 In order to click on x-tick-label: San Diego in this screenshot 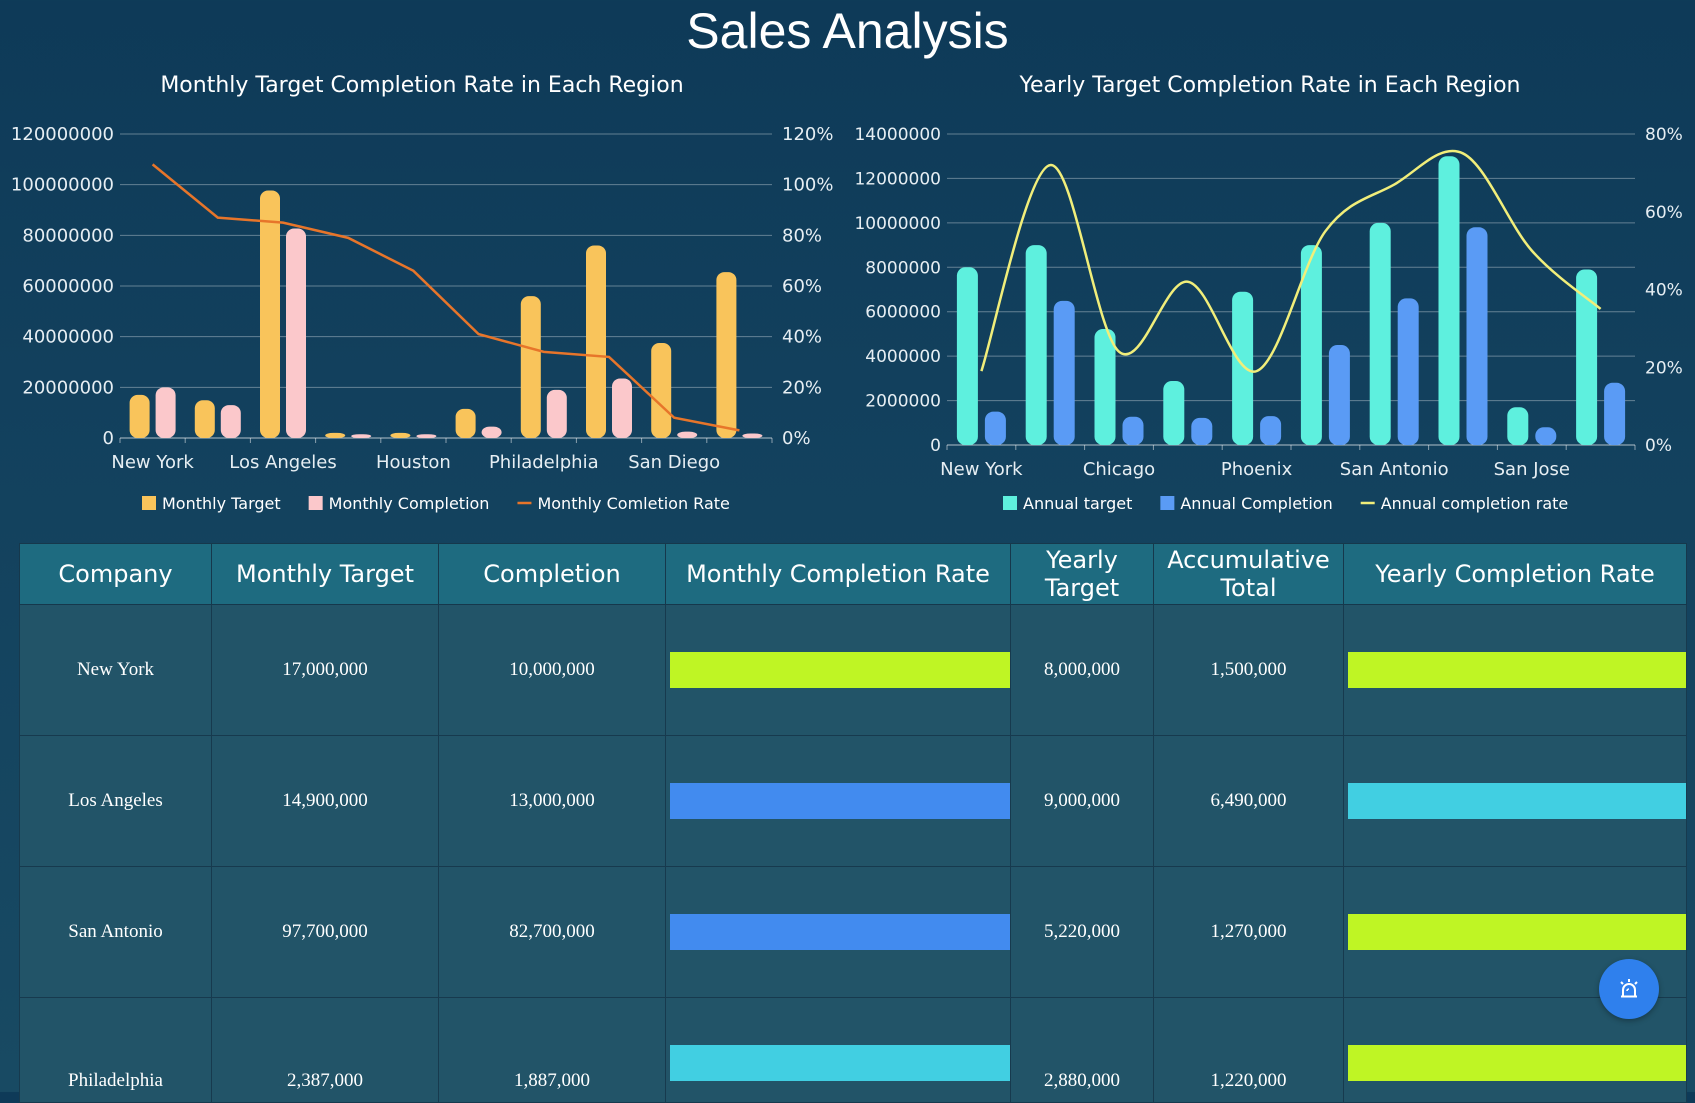, I will do `click(674, 462)`.